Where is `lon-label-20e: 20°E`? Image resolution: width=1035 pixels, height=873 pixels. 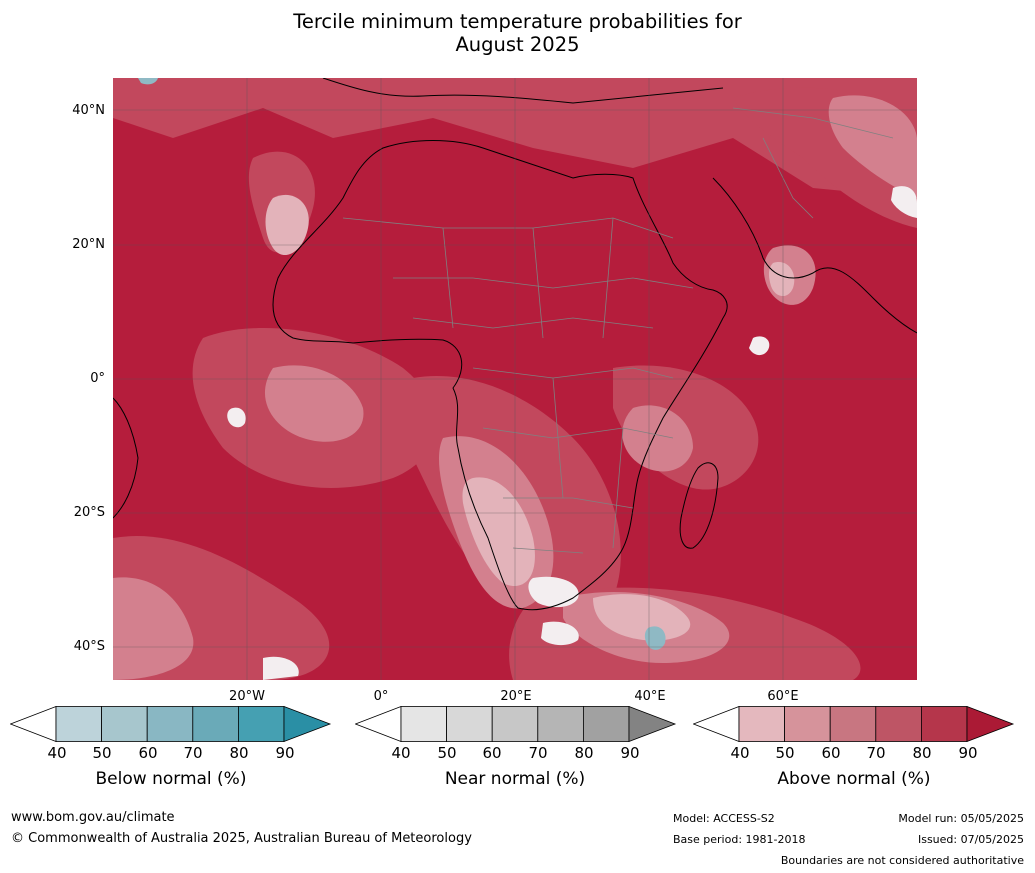 lon-label-20e: 20°E is located at coordinates (516, 696).